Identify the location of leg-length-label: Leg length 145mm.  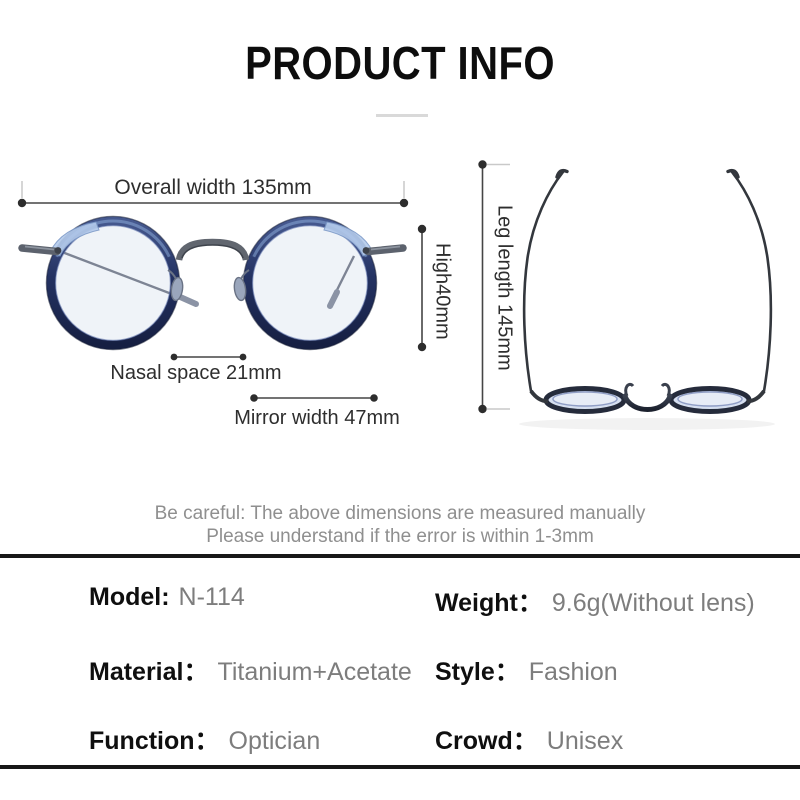
(504, 288).